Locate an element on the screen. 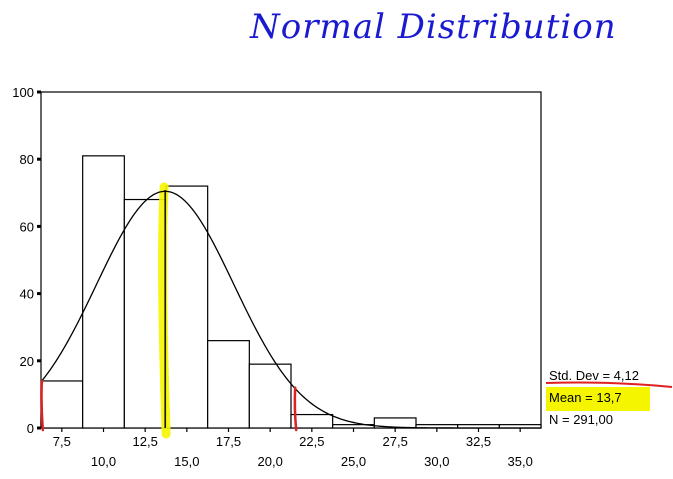  x-tick-label-upper-1: 12,5 is located at coordinates (145, 441).